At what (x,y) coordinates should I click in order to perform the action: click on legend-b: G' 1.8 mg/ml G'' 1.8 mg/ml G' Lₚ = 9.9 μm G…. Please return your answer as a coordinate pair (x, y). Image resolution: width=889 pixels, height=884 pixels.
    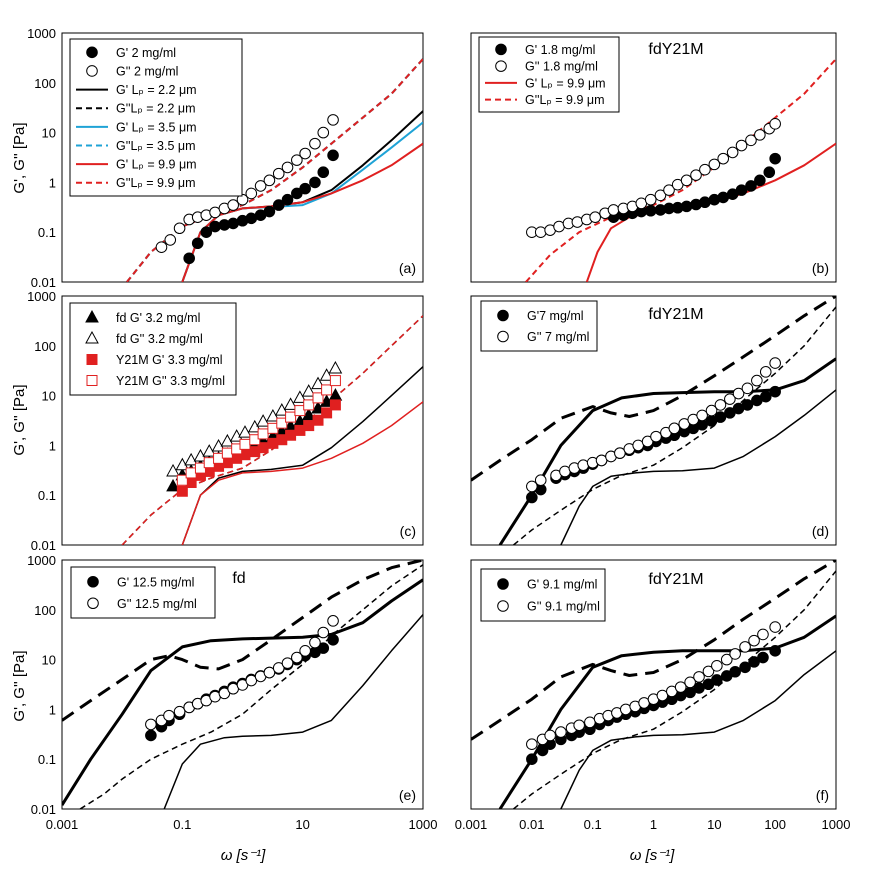
    Looking at the image, I should click on (549, 74).